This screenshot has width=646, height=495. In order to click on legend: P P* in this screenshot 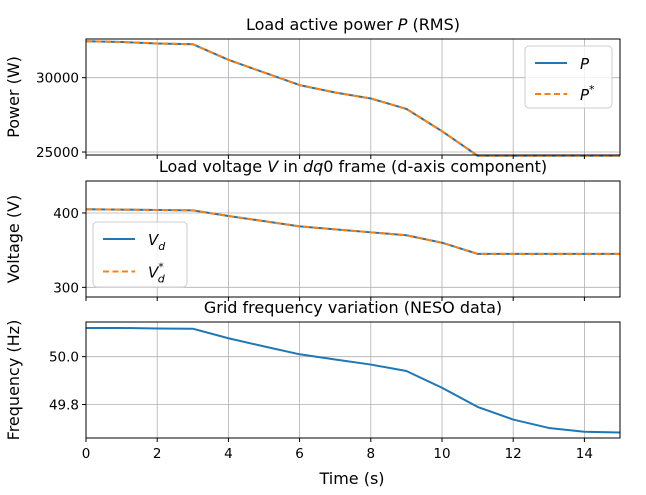, I will do `click(568, 77)`.